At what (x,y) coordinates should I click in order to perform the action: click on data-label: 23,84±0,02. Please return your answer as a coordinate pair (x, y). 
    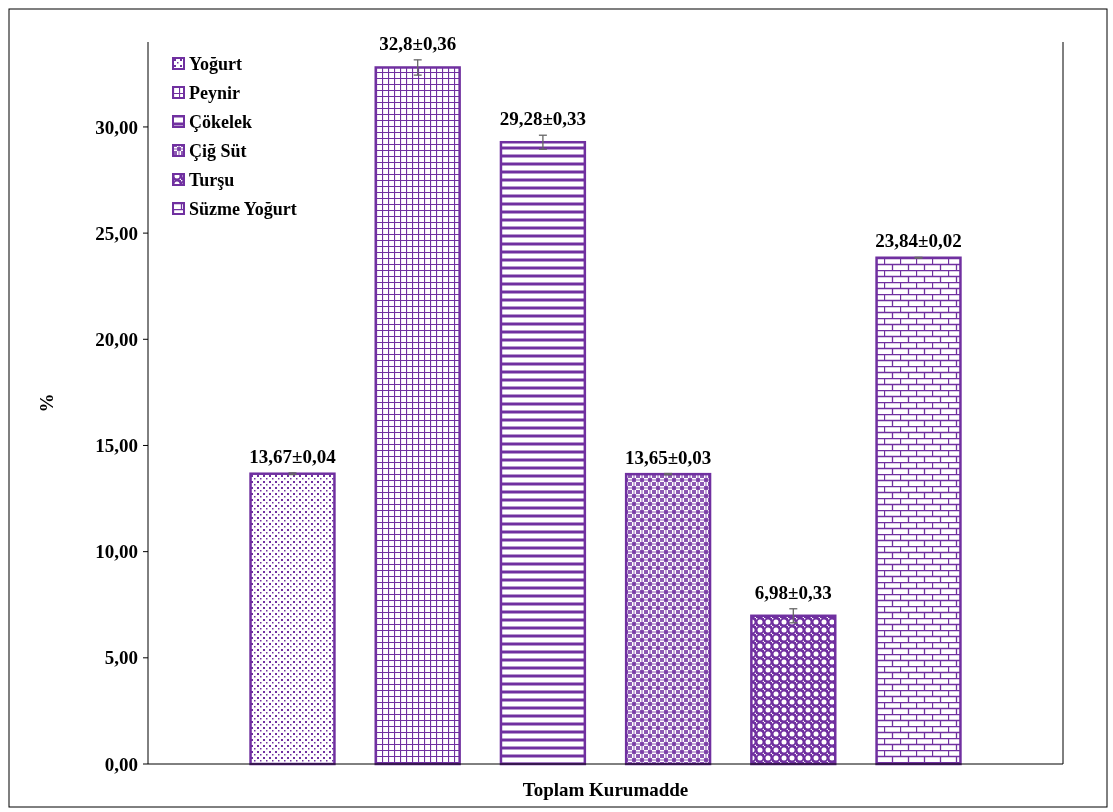
    Looking at the image, I should click on (918, 241).